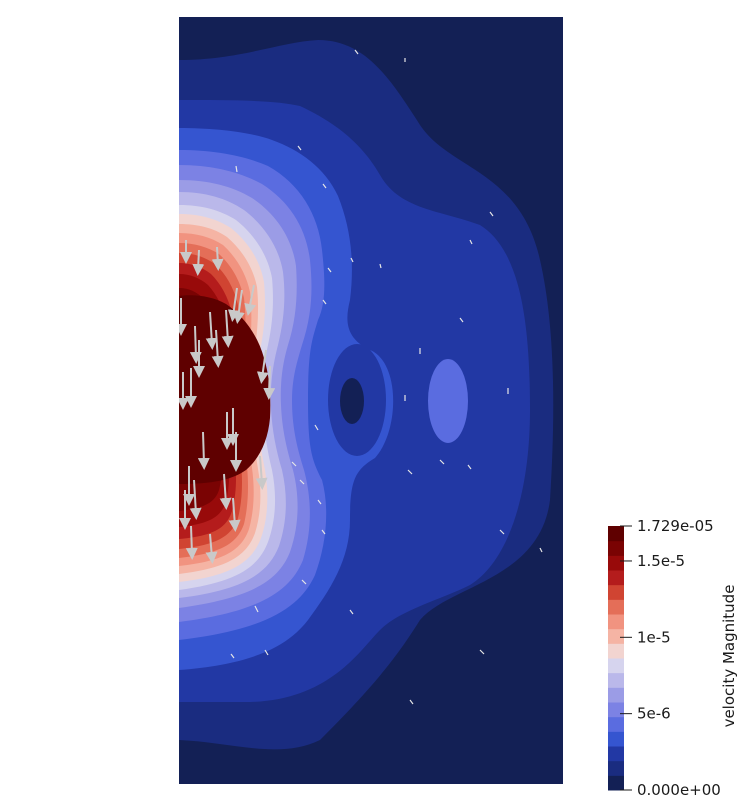  Describe the element at coordinates (661, 561) in the screenshot. I see `colorbar-tick-label: 1.5e-5` at that location.